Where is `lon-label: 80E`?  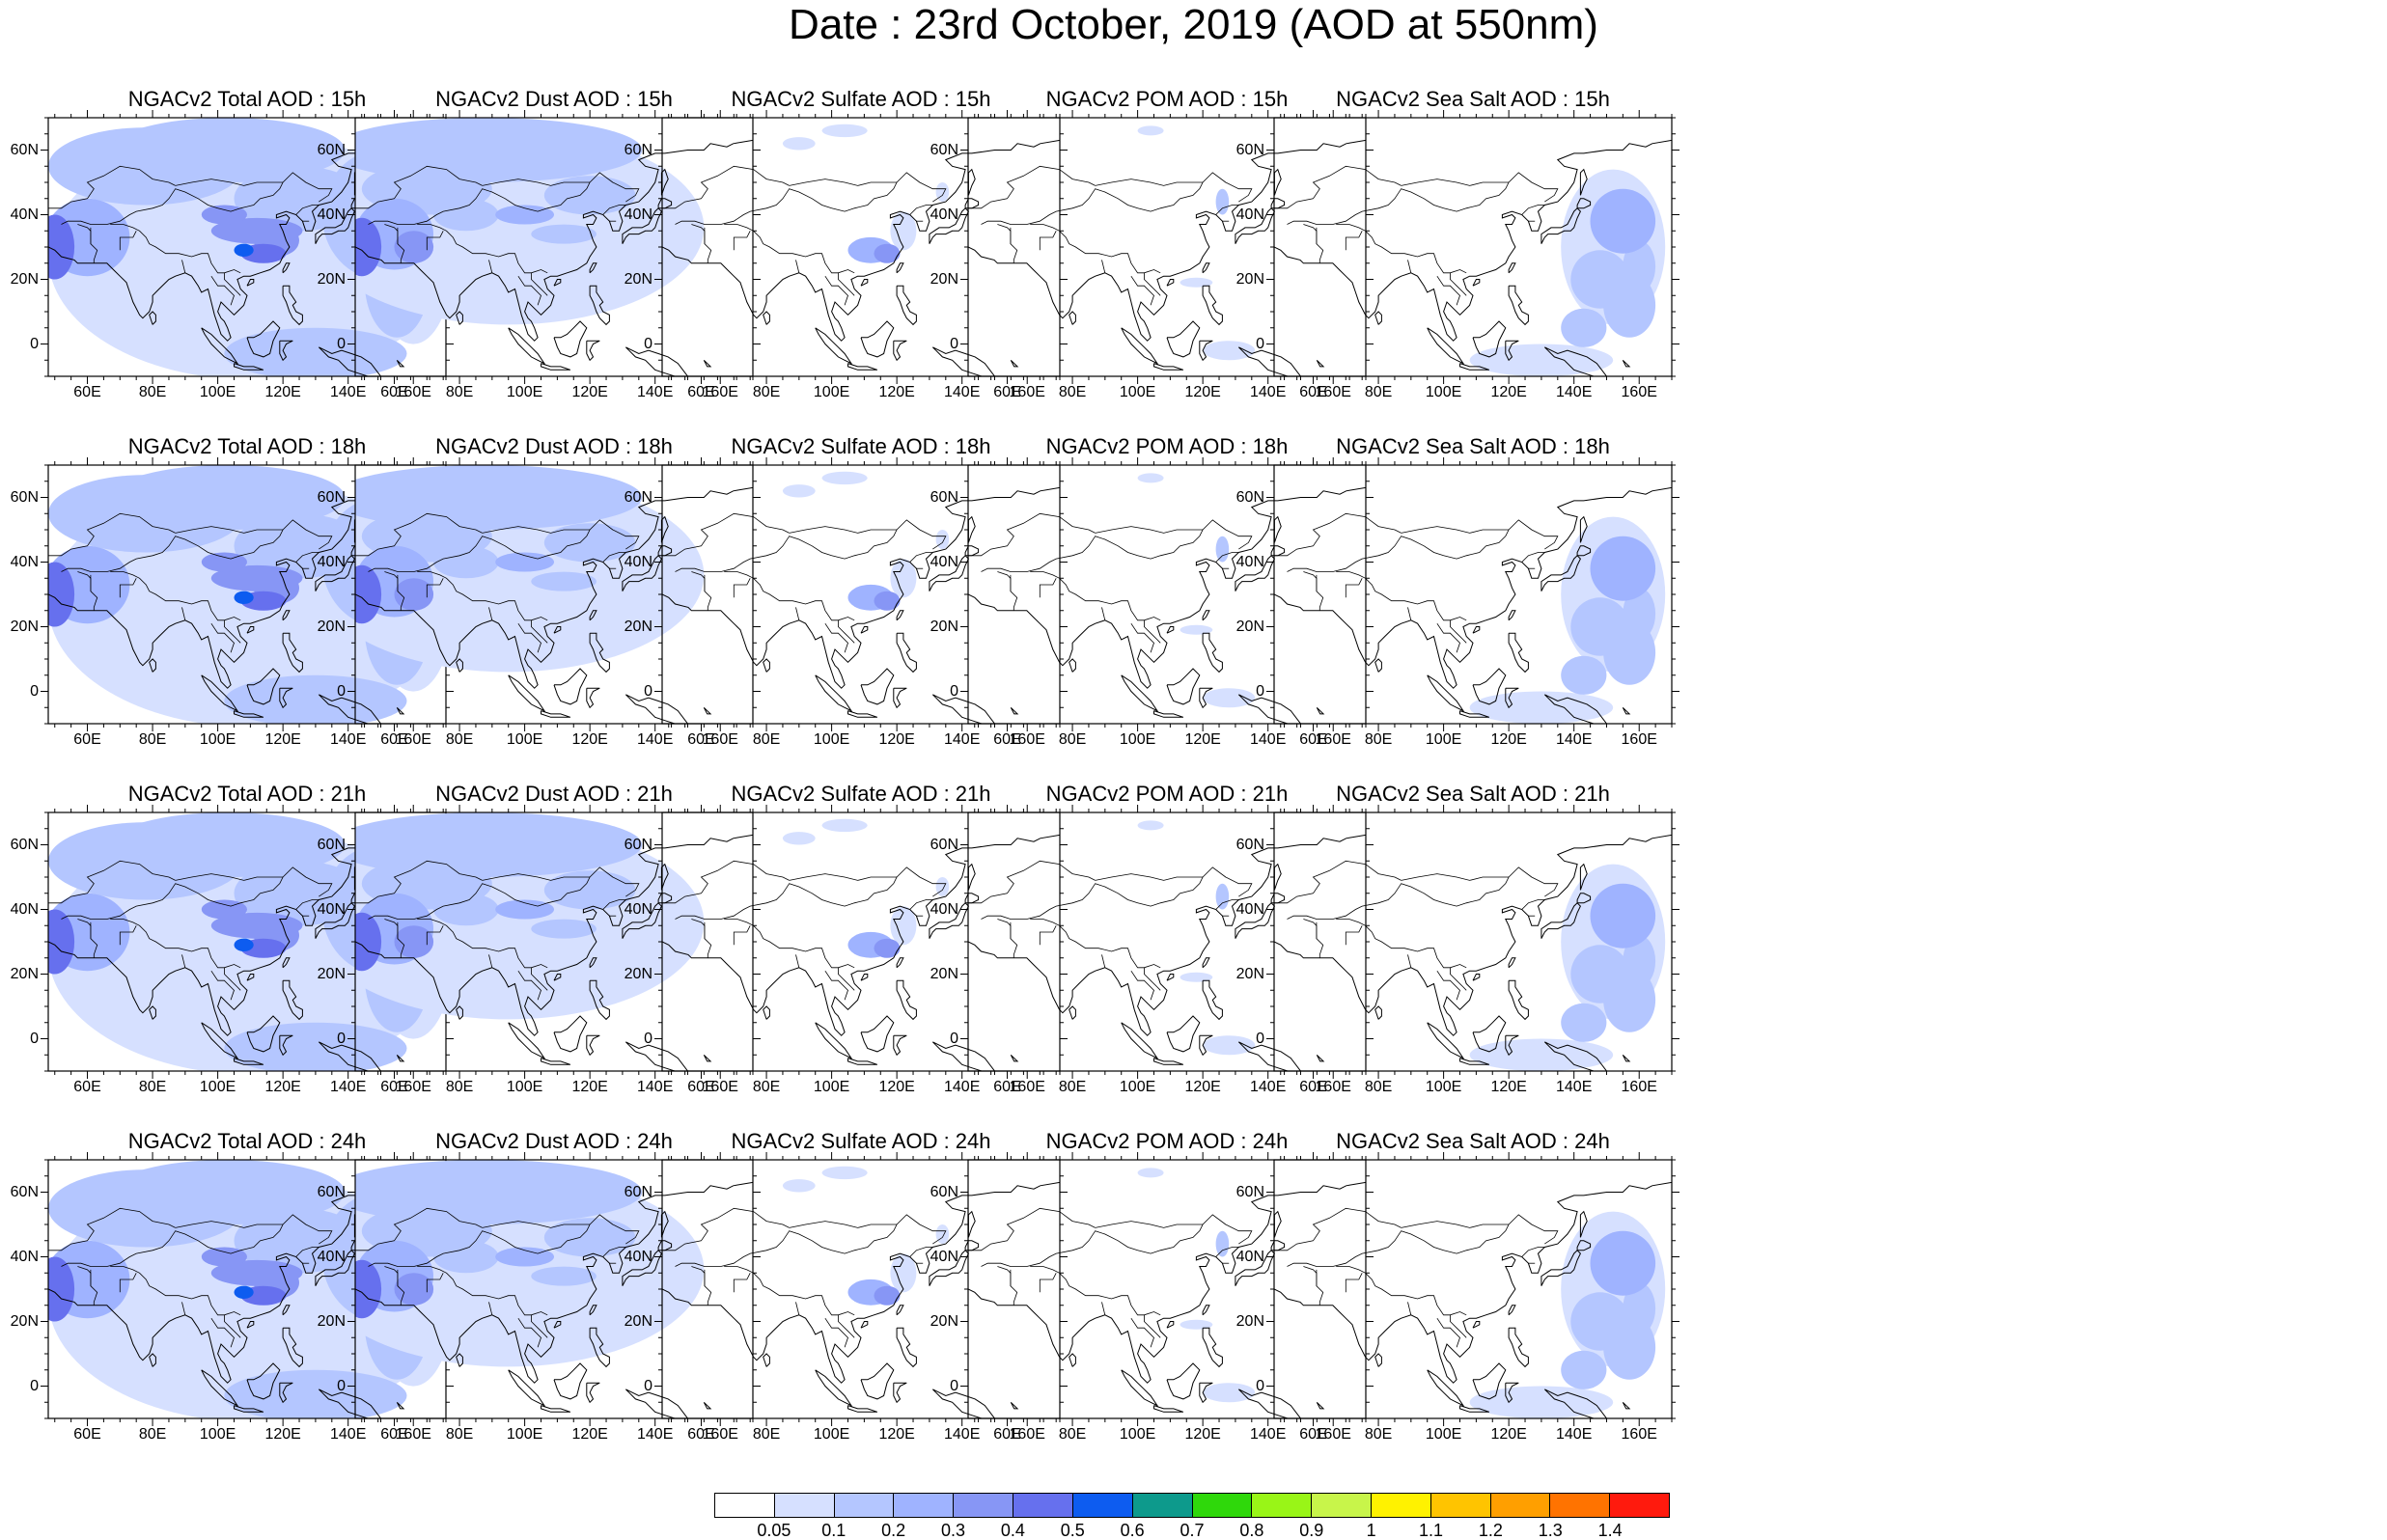 lon-label: 80E is located at coordinates (766, 1434).